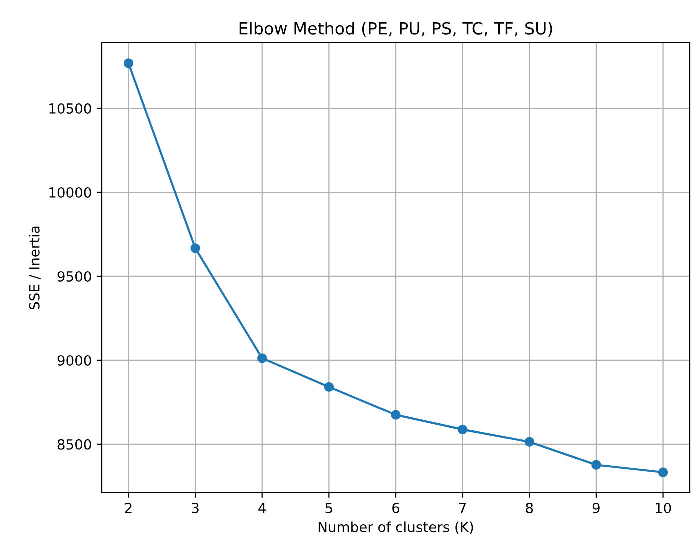 The height and width of the screenshot is (545, 691). I want to click on x-axis-title: Number of clusters (K), so click(396, 528).